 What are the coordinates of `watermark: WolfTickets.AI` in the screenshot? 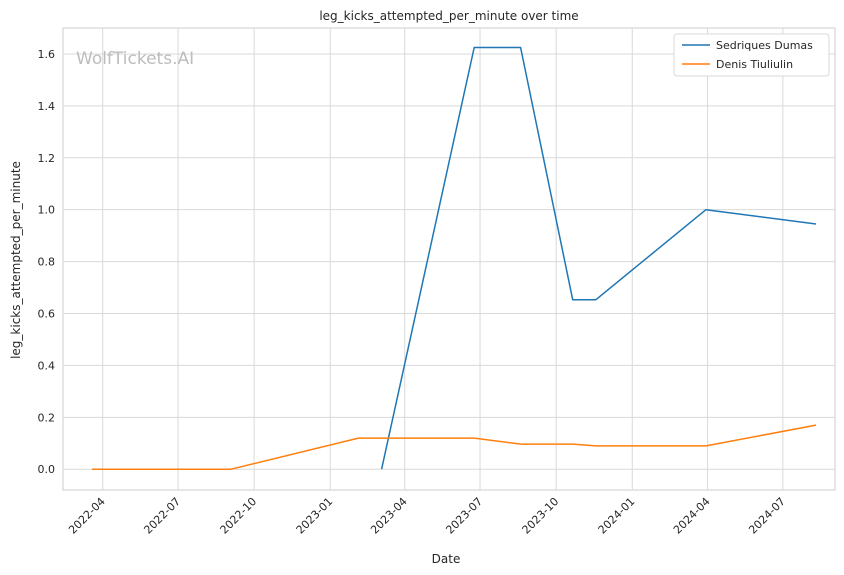 It's located at (135, 59).